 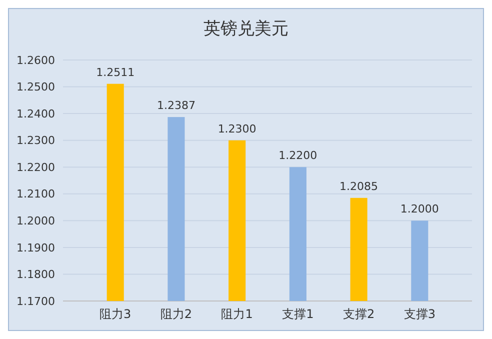 I want to click on y-tick-label: 1.1800, so click(x=35, y=275).